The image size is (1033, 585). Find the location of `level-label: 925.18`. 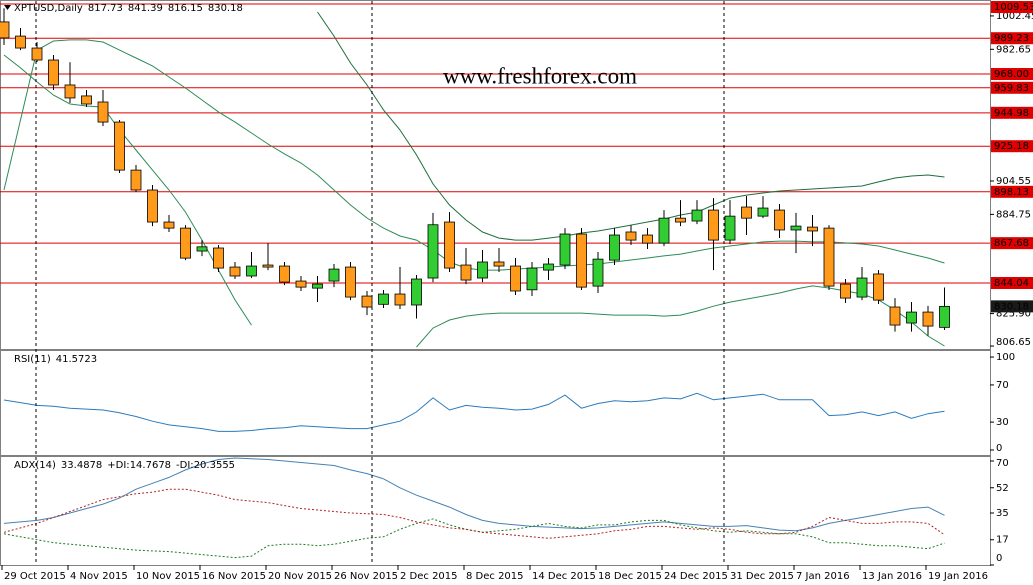

level-label: 925.18 is located at coordinates (1011, 146).